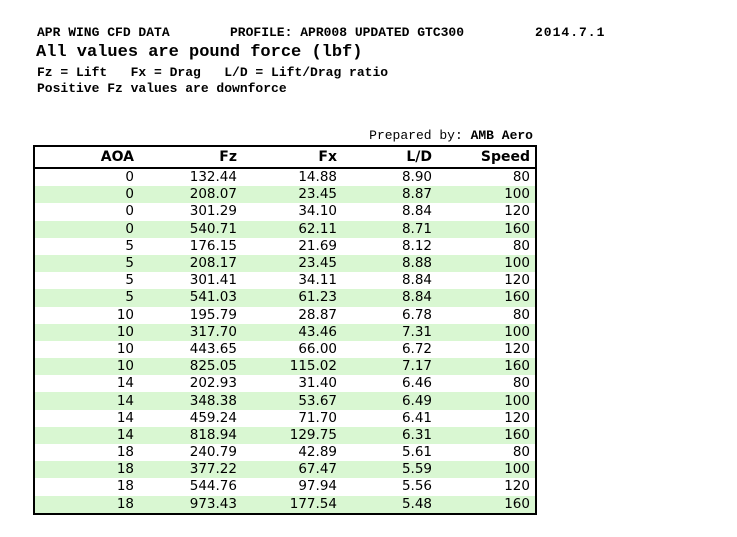 The height and width of the screenshot is (537, 737). Describe the element at coordinates (190, 246) in the screenshot. I see `table-cell: 176.15` at that location.